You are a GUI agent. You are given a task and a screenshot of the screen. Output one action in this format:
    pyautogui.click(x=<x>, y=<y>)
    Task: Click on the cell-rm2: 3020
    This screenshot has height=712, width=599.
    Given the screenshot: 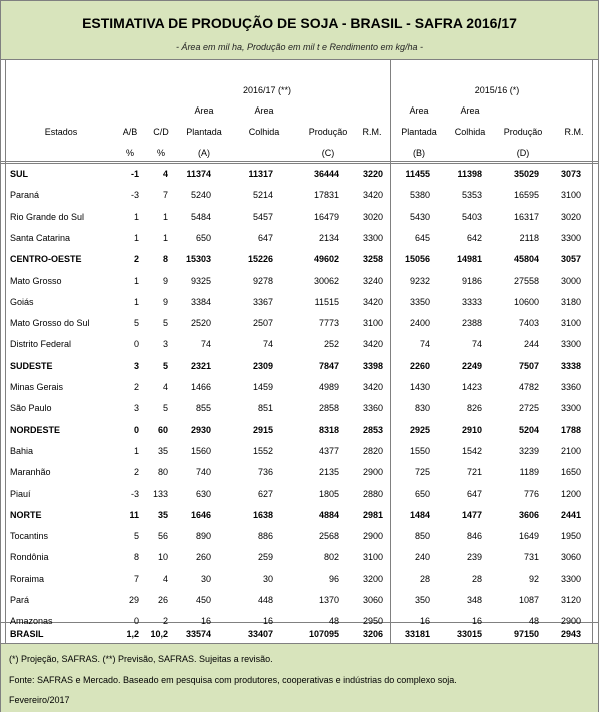 What is the action you would take?
    pyautogui.click(x=570, y=216)
    